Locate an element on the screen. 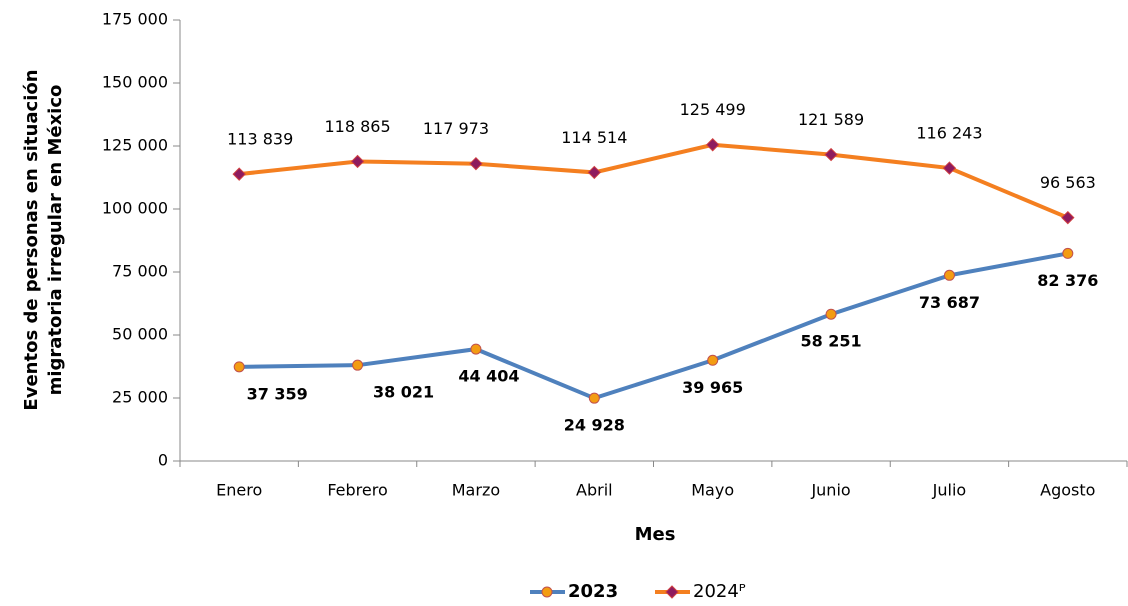 Image resolution: width=1128 pixels, height=606 pixels. x-tick-label: Enero is located at coordinates (239, 490).